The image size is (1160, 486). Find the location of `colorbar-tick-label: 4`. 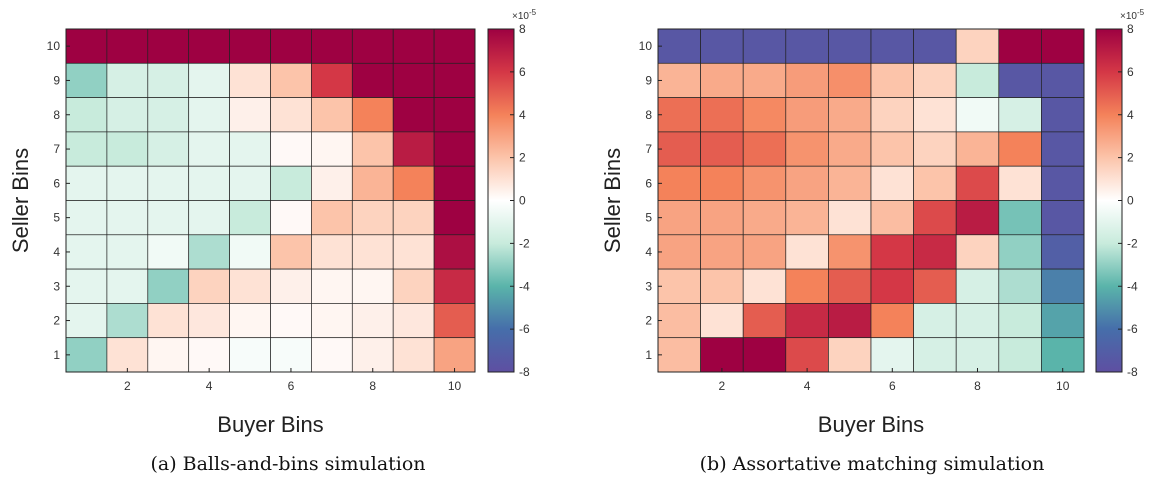

colorbar-tick-label: 4 is located at coordinates (522, 115).